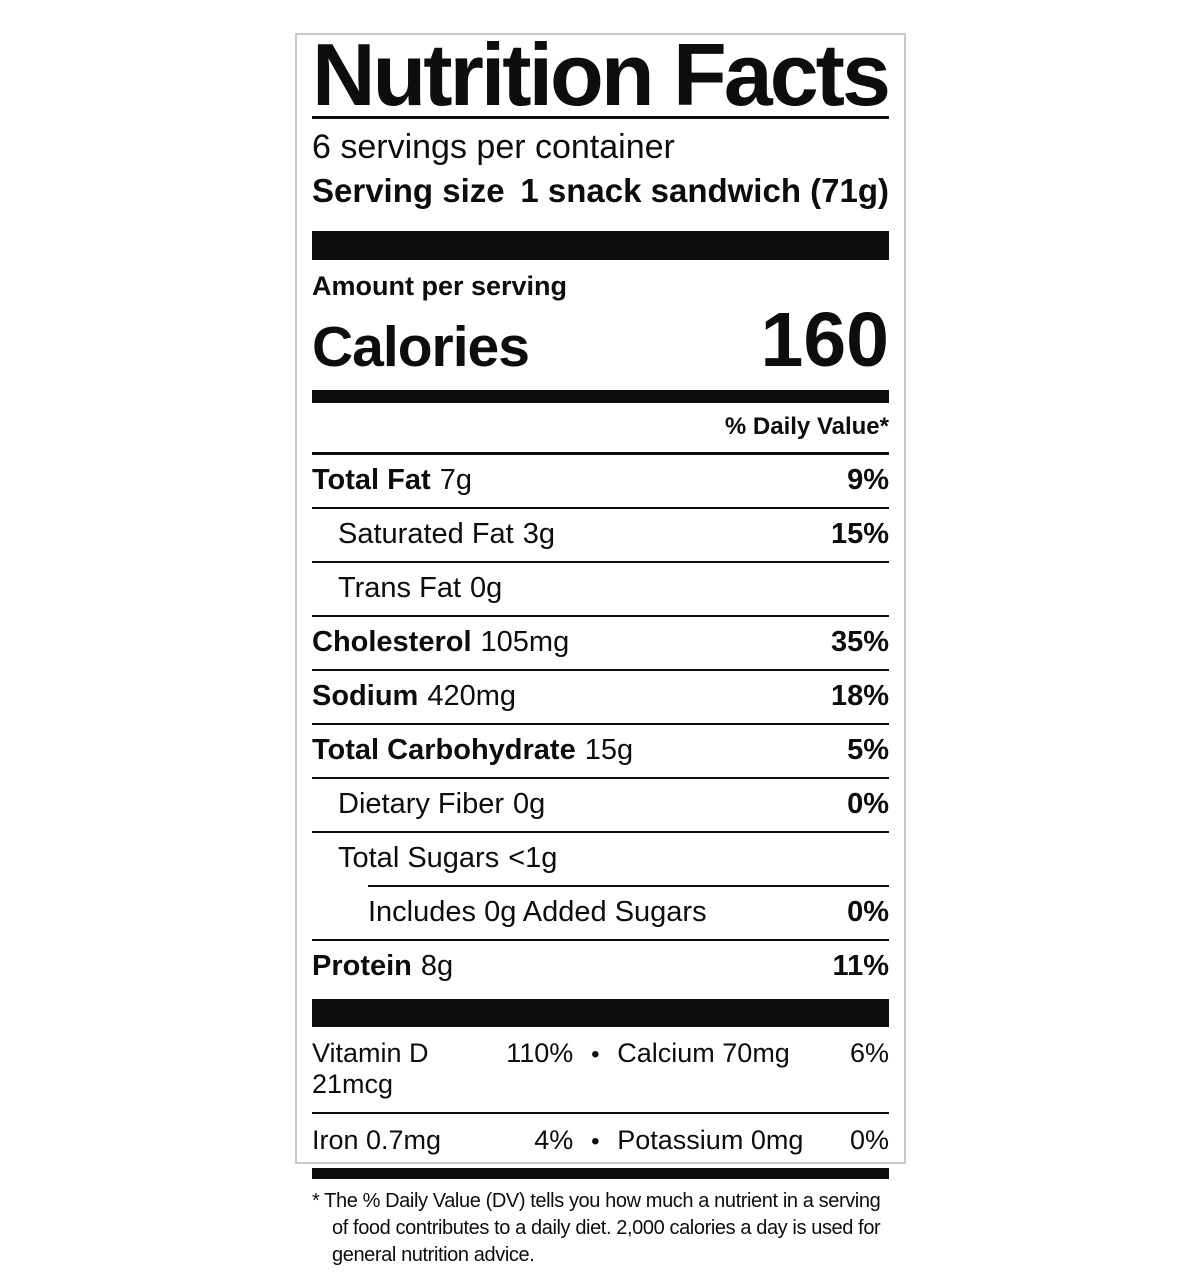  I want to click on nutrient-row-sodium: Sodium 420mg 18%, so click(600, 696).